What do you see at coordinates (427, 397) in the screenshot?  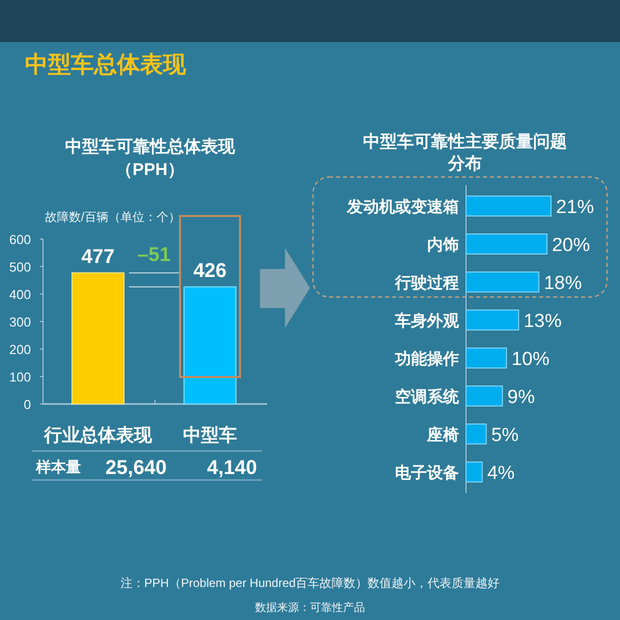 I see `y-tick-label: 空调系统` at bounding box center [427, 397].